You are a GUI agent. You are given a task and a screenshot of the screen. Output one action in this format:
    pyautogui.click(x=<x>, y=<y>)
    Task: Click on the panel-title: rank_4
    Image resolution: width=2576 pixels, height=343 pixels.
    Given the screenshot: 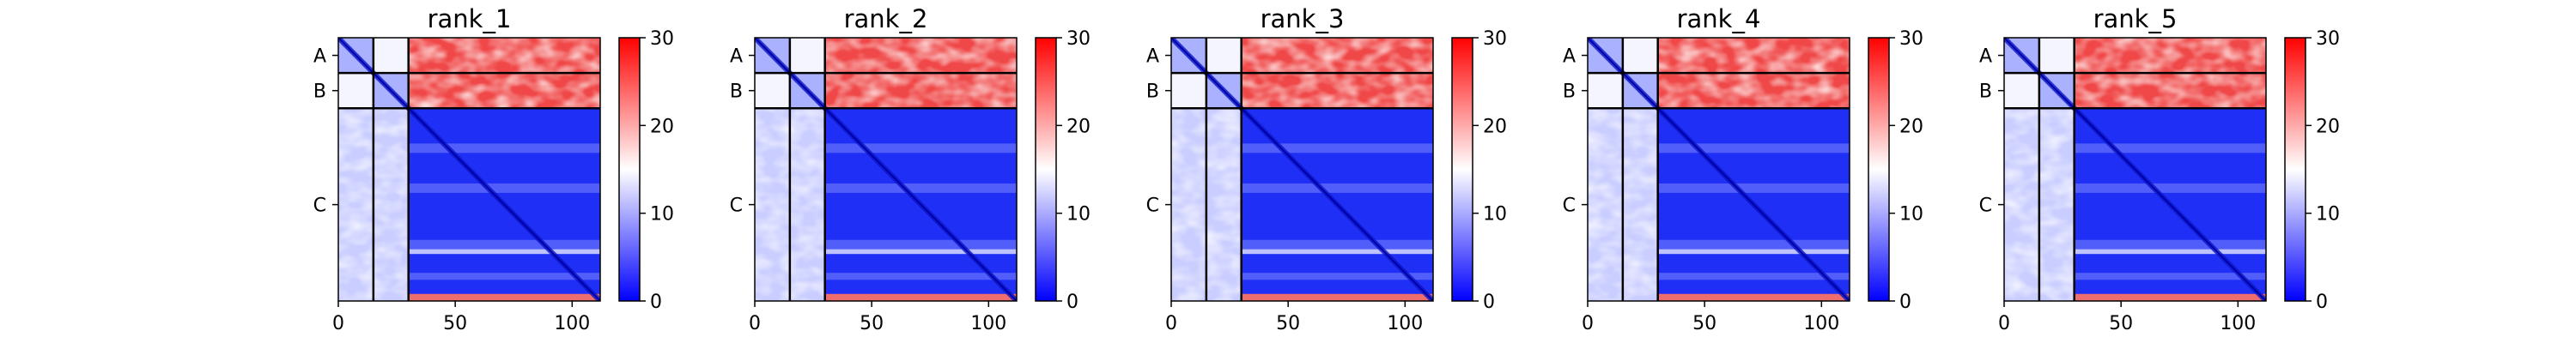 What is the action you would take?
    pyautogui.click(x=1719, y=18)
    